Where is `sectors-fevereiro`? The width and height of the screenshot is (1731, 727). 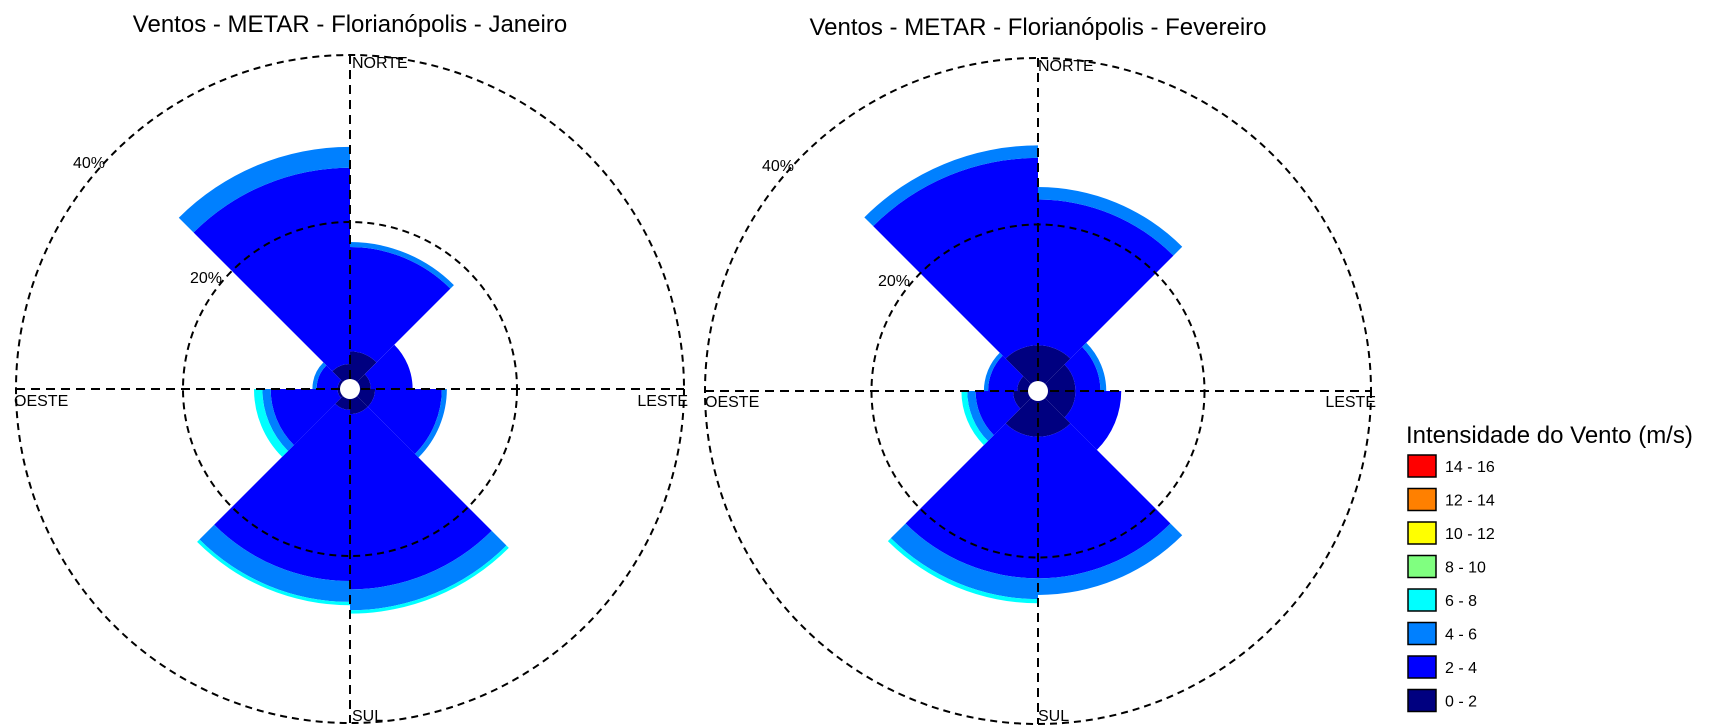
sectors-fevereiro is located at coordinates (1023, 374).